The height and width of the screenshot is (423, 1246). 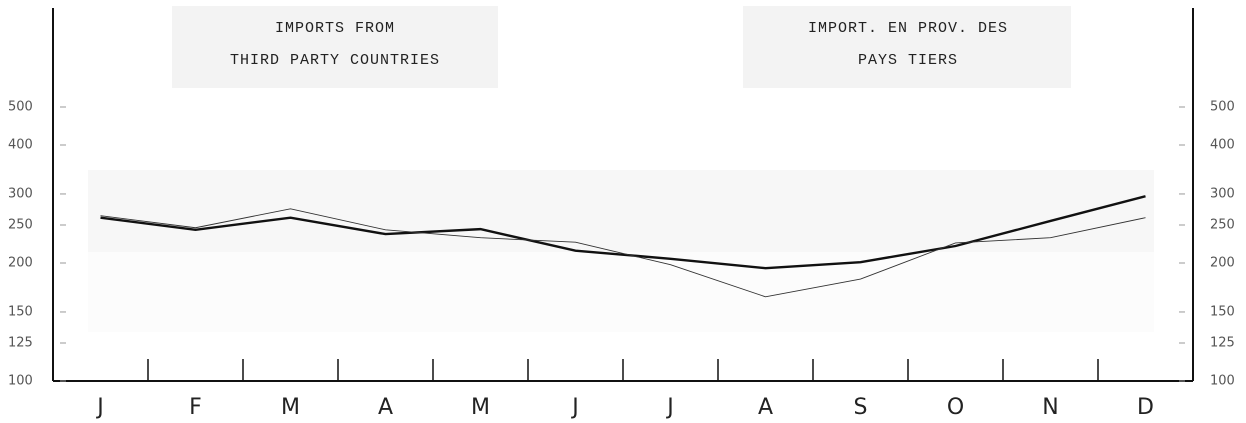 I want to click on x-tick-label: O, so click(x=955, y=407).